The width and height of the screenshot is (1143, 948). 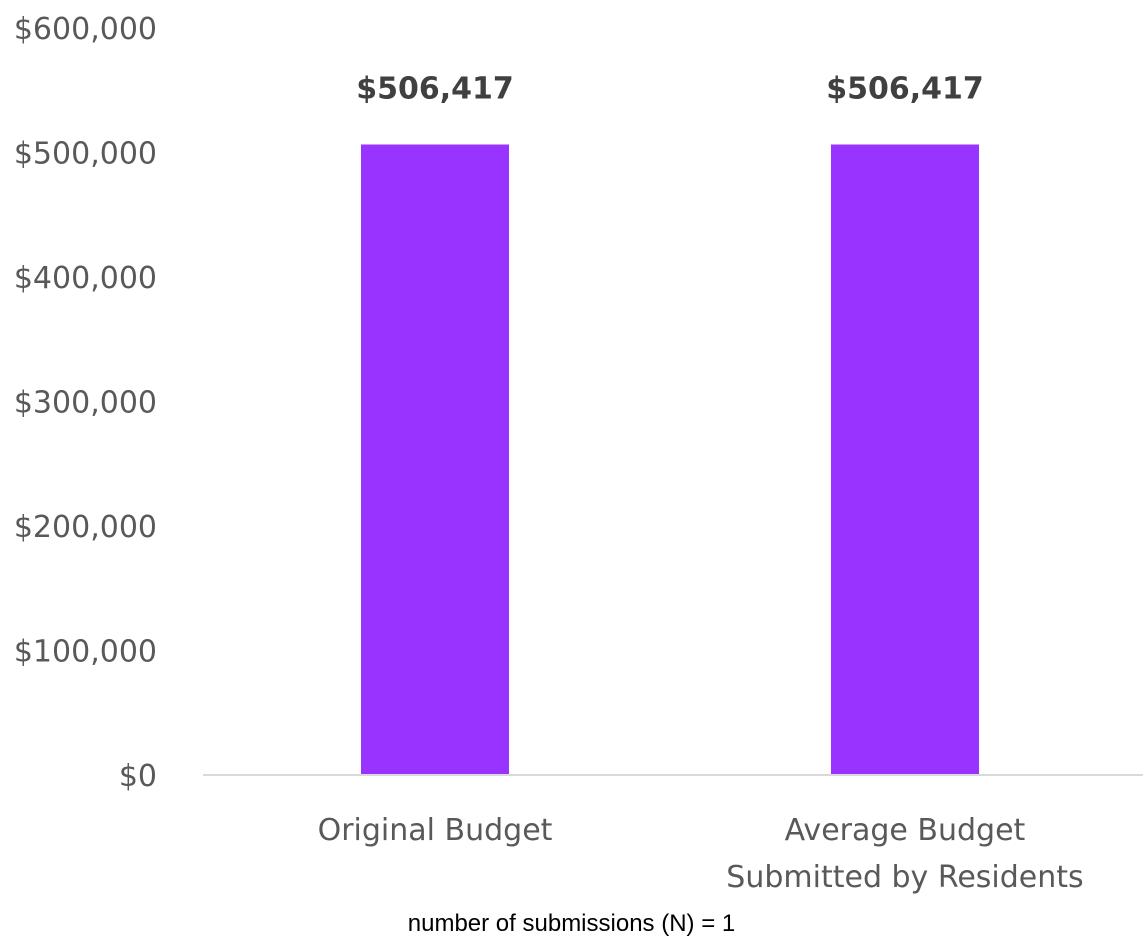 I want to click on y-tick-label: $500,000, so click(x=85, y=154).